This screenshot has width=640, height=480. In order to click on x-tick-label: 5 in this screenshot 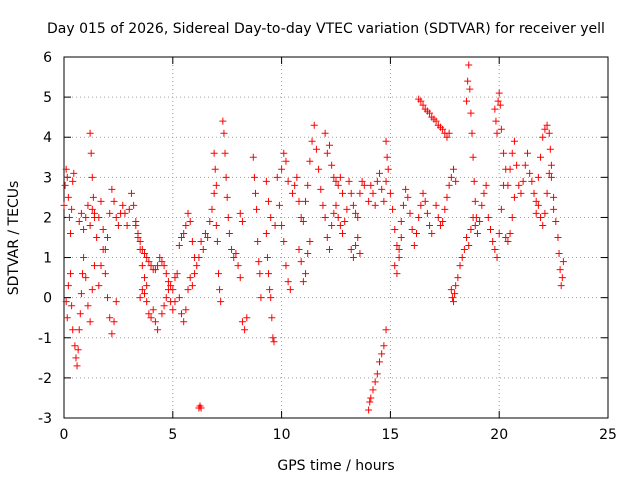, I will do `click(172, 435)`.